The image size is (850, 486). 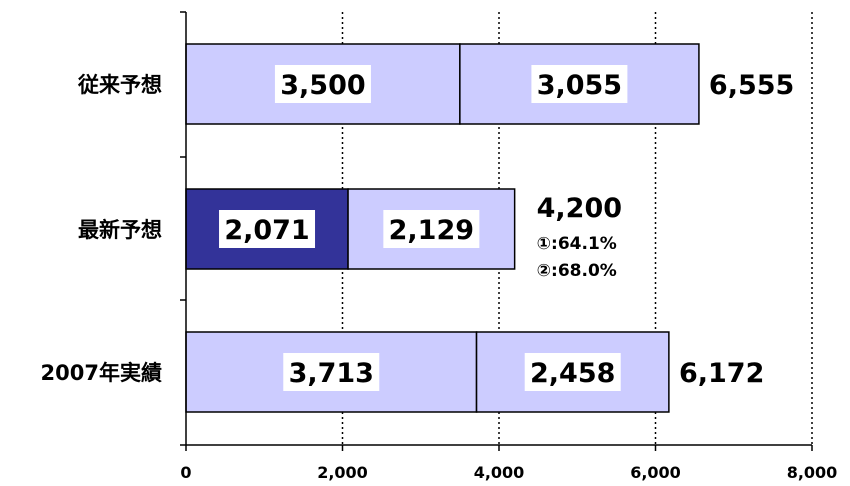 I want to click on category-label-0: 従来予想, so click(x=119, y=85).